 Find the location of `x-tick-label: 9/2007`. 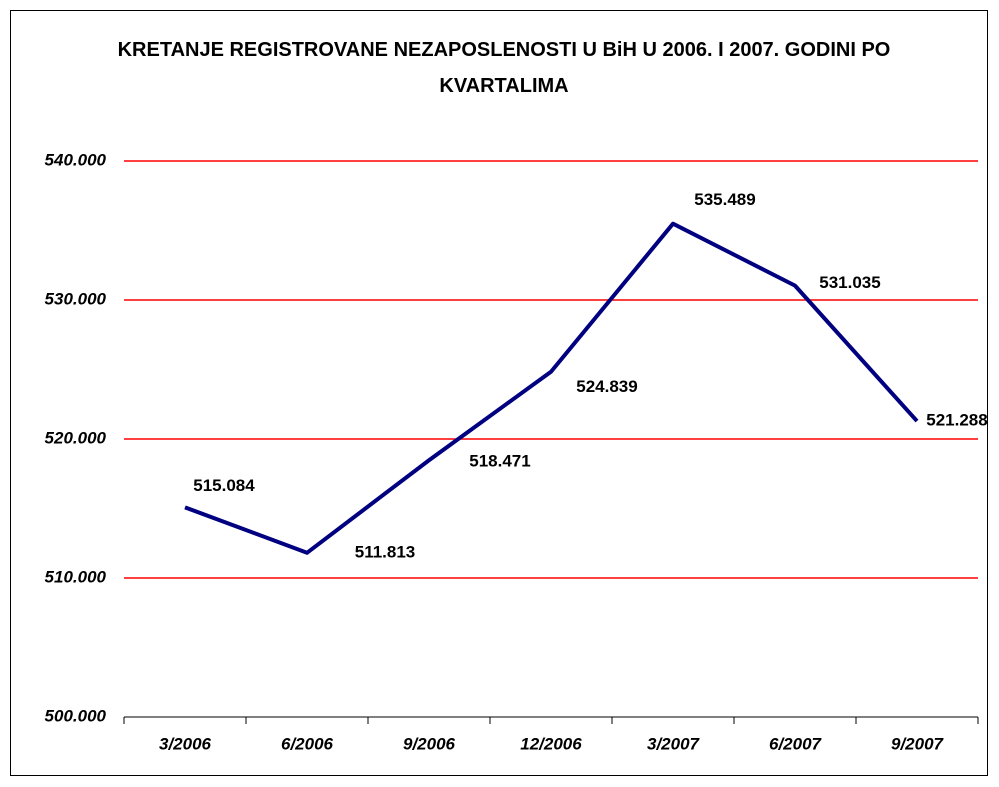

x-tick-label: 9/2007 is located at coordinates (918, 743).